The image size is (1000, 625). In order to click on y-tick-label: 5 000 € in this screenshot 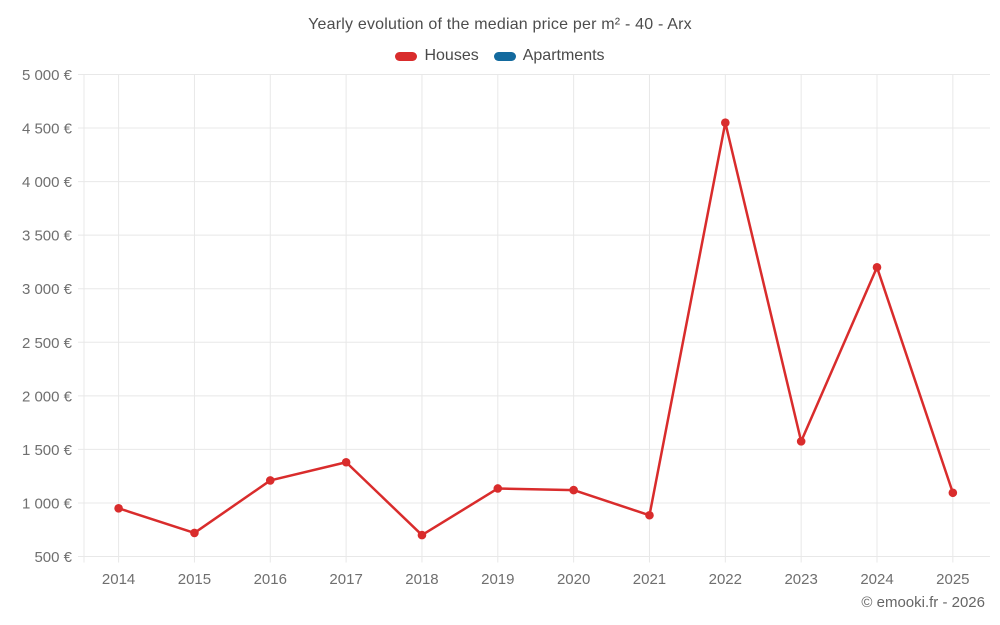, I will do `click(47, 75)`.